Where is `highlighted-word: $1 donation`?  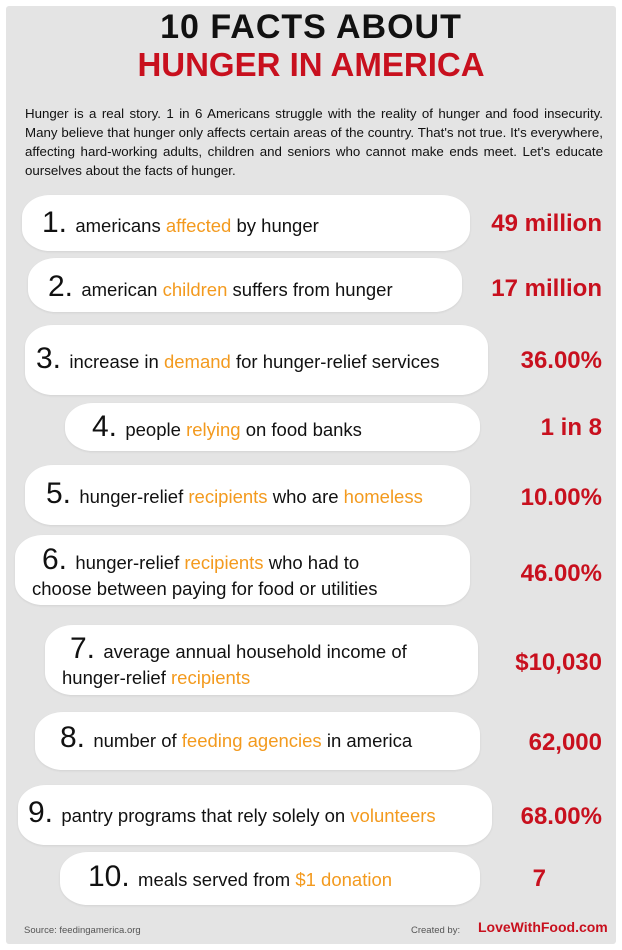 highlighted-word: $1 donation is located at coordinates (344, 879).